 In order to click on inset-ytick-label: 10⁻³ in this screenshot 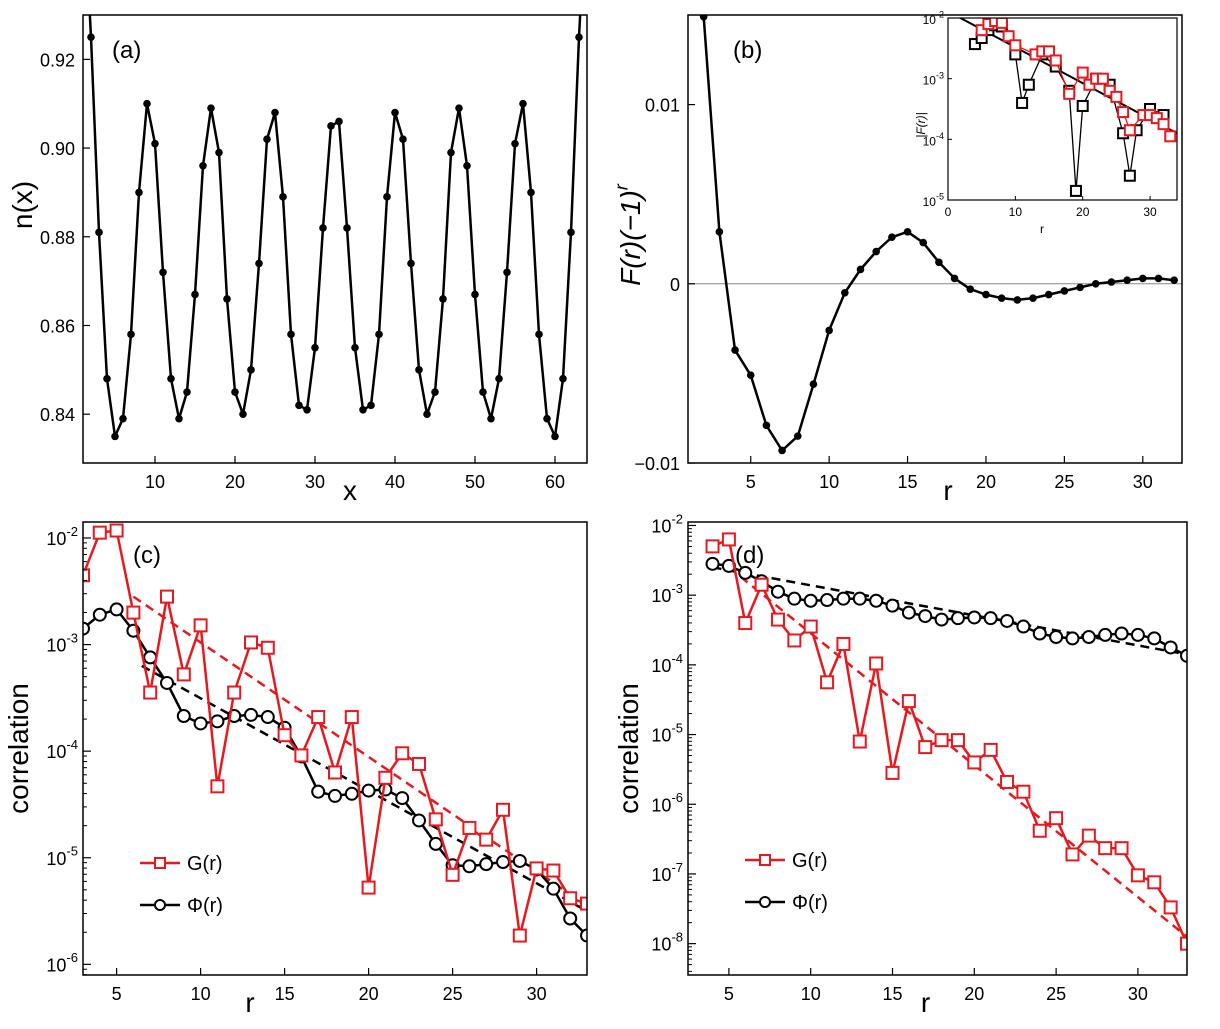, I will do `click(933, 78)`.